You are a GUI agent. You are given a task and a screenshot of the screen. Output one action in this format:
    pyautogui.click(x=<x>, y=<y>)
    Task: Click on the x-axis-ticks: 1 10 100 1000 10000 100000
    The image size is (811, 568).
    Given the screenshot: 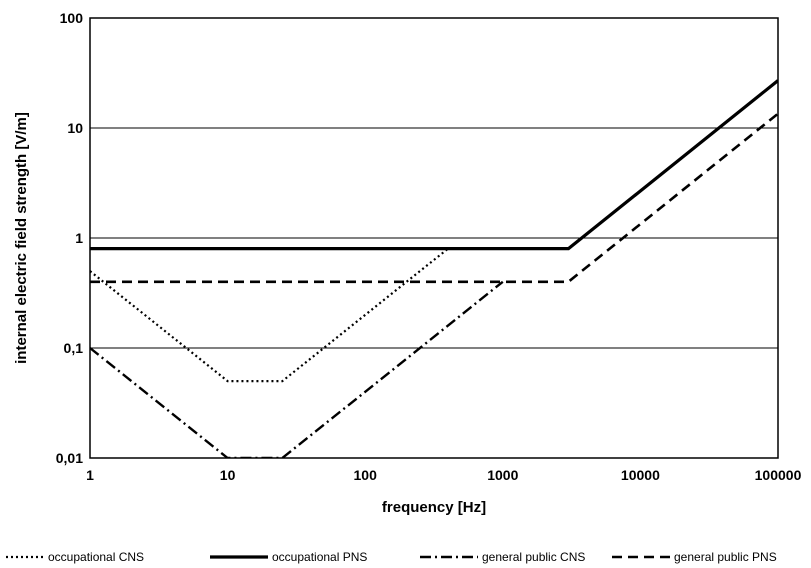 What is the action you would take?
    pyautogui.click(x=443, y=475)
    